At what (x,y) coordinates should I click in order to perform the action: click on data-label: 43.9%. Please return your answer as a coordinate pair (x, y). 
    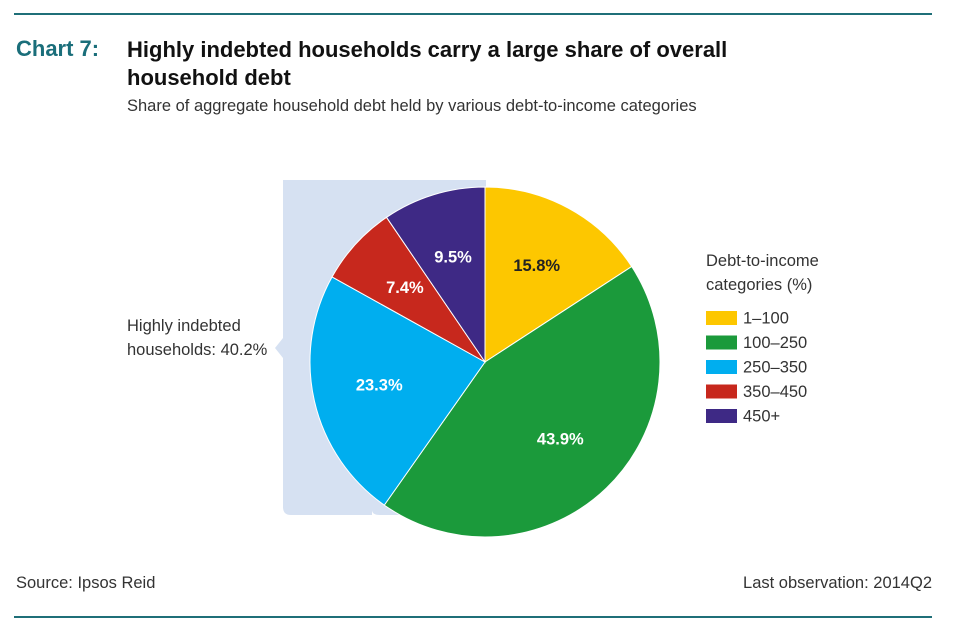
    Looking at the image, I should click on (560, 439).